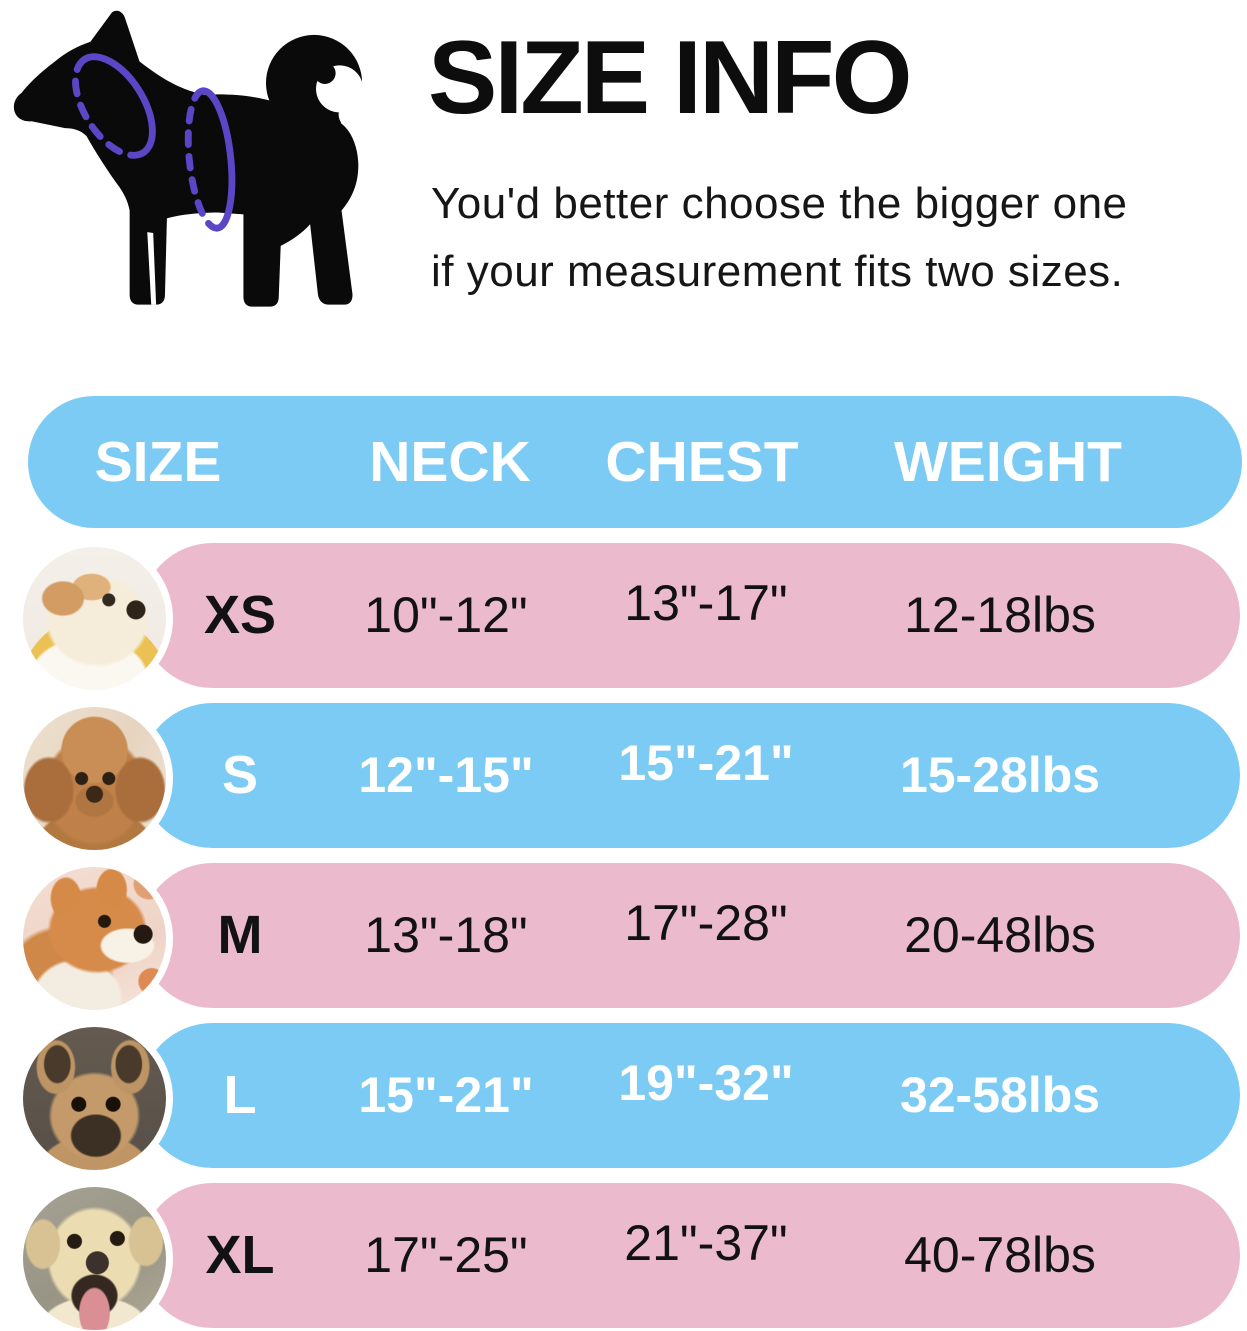 The height and width of the screenshot is (1331, 1247). What do you see at coordinates (1000, 1255) in the screenshot?
I see `weight-cell: 40-78lbs` at bounding box center [1000, 1255].